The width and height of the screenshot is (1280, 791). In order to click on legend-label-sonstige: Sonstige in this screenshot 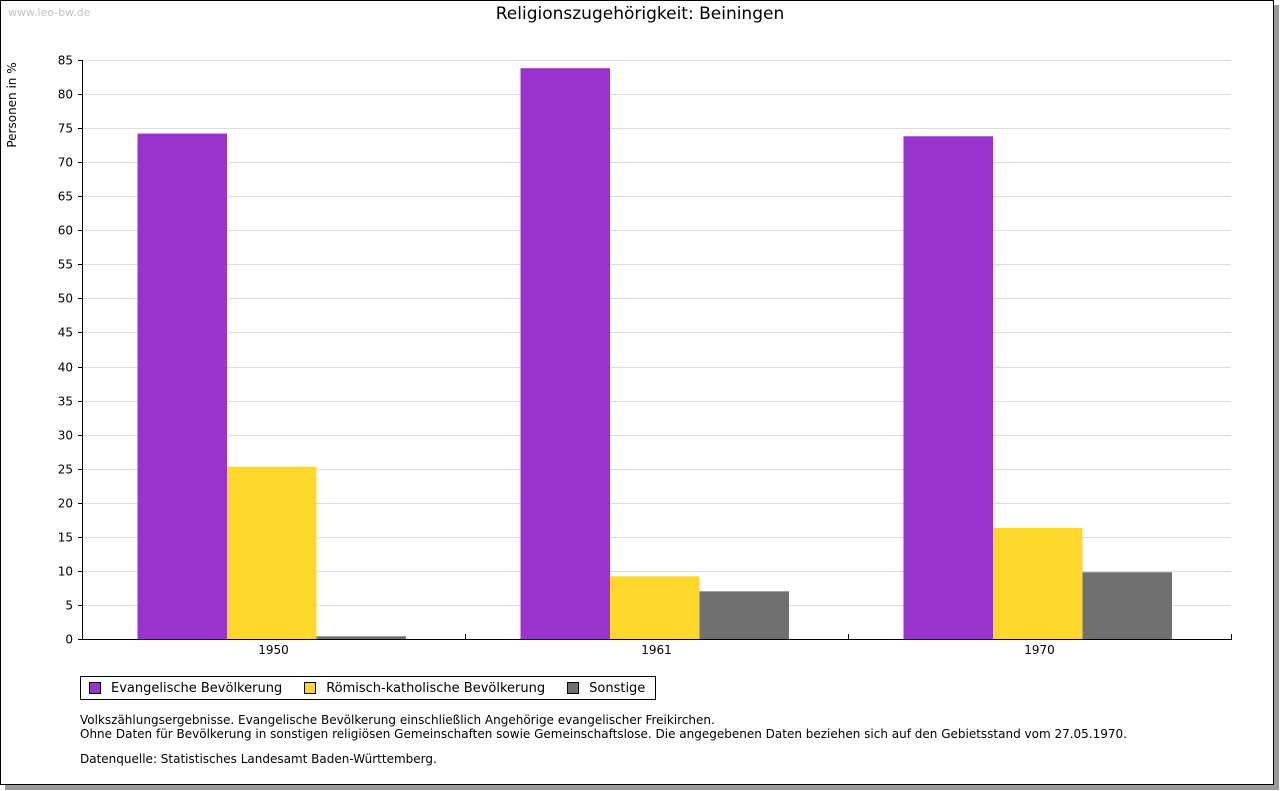, I will do `click(617, 688)`.